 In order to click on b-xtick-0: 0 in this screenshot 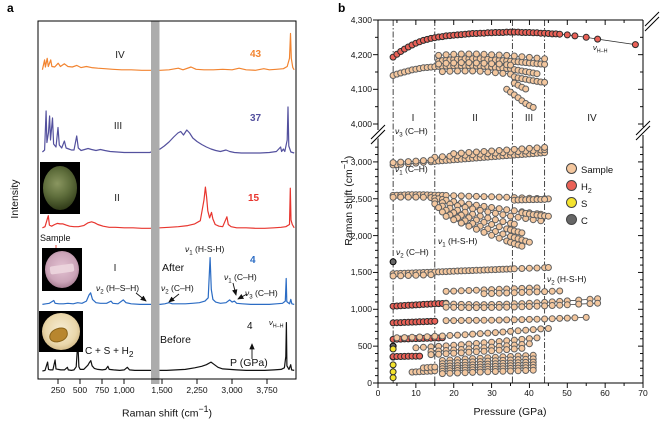, I will do `click(378, 393)`.